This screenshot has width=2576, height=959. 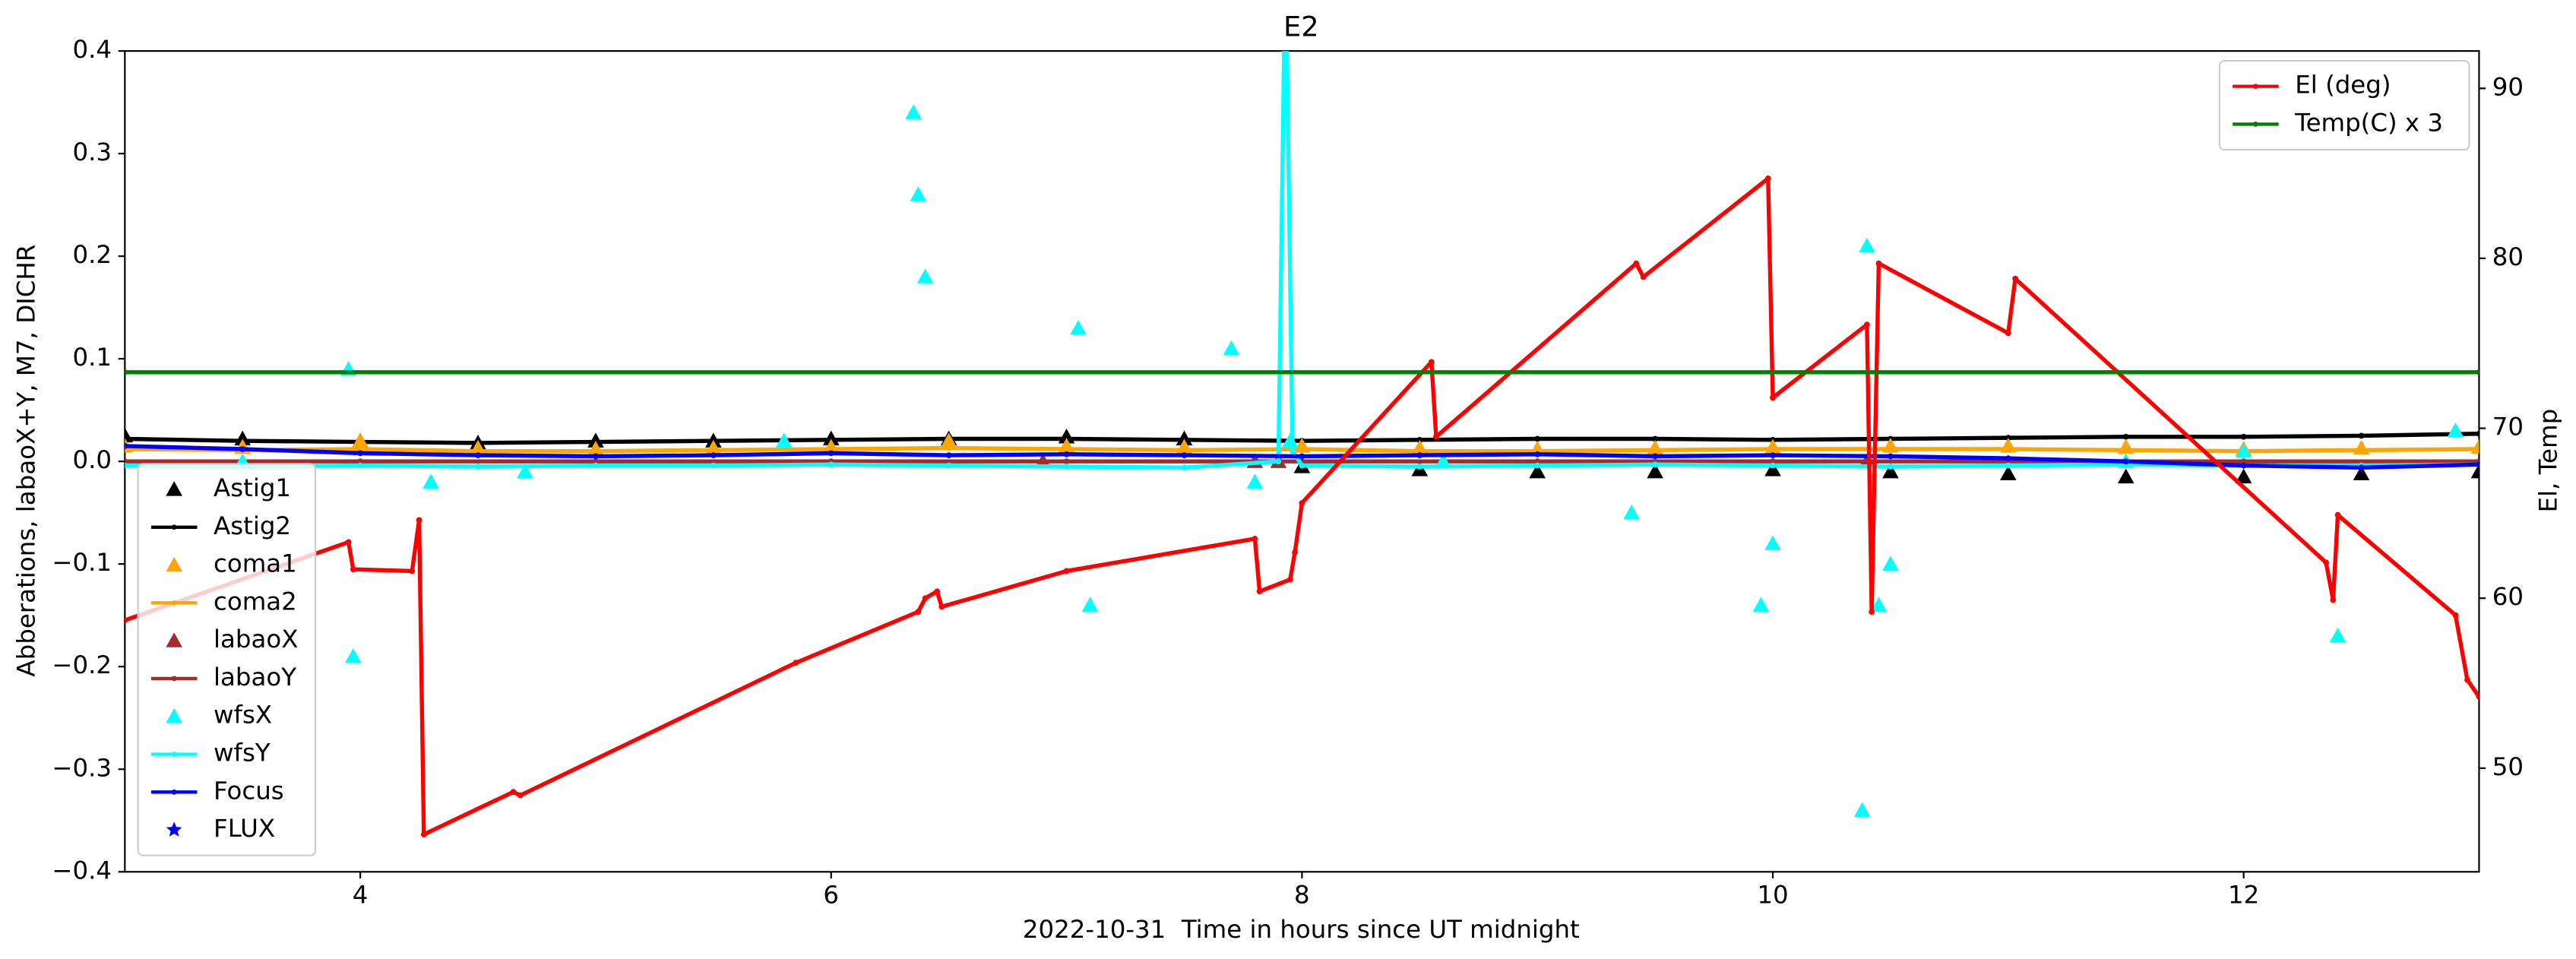 What do you see at coordinates (2344, 105) in the screenshot?
I see `legend-box` at bounding box center [2344, 105].